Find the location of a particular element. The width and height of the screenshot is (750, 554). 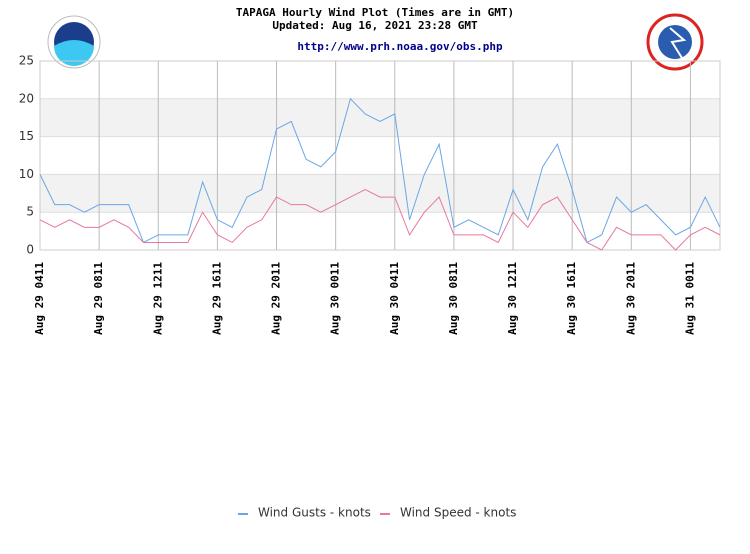

y-tick-label: 15 is located at coordinates (26, 136).